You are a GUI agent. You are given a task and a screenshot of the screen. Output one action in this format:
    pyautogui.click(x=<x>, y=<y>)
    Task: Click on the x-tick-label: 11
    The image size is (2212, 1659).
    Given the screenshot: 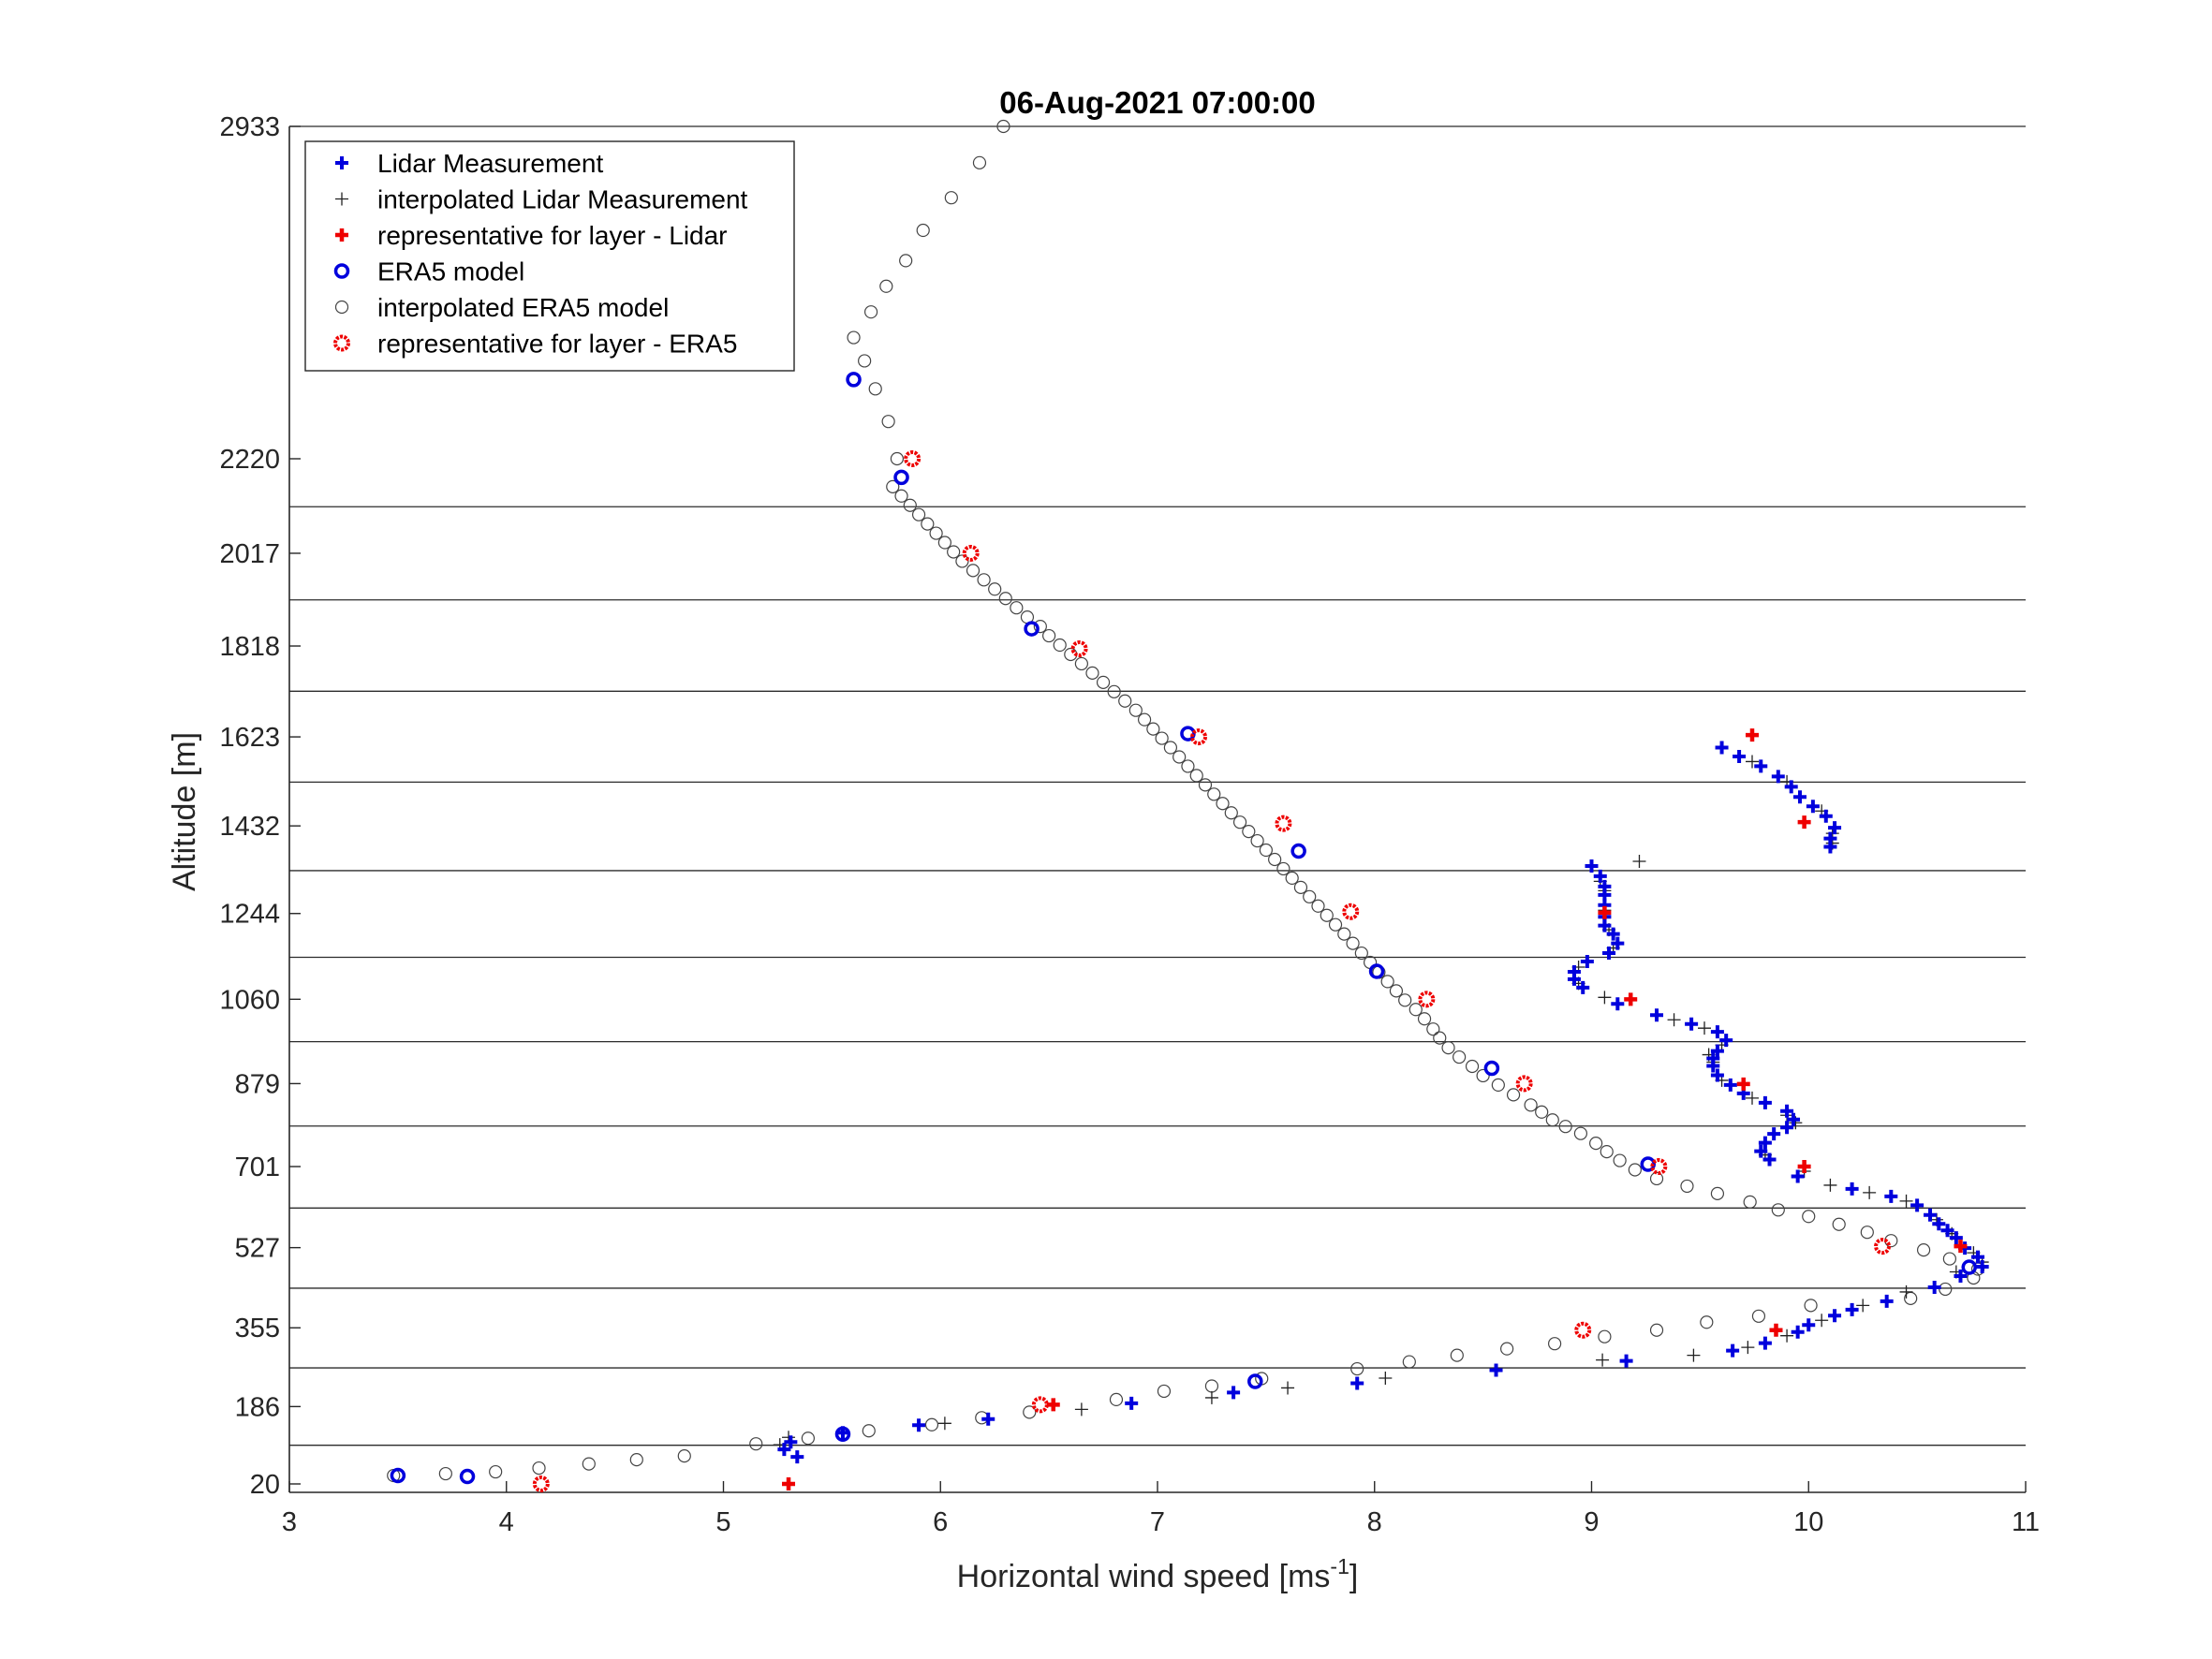 What is the action you would take?
    pyautogui.click(x=2026, y=1522)
    